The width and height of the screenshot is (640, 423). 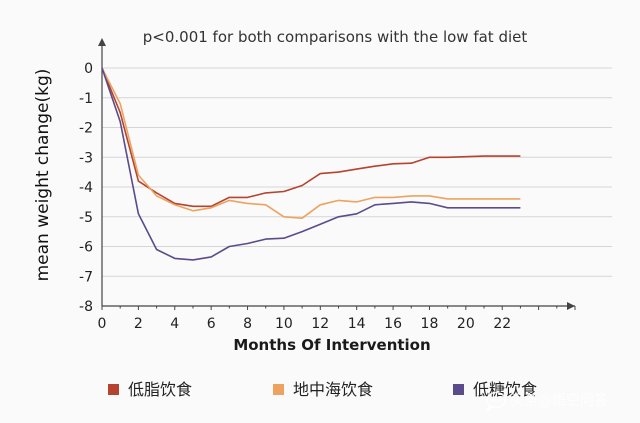 I want to click on y-axis-arrow-icon, so click(x=102, y=42).